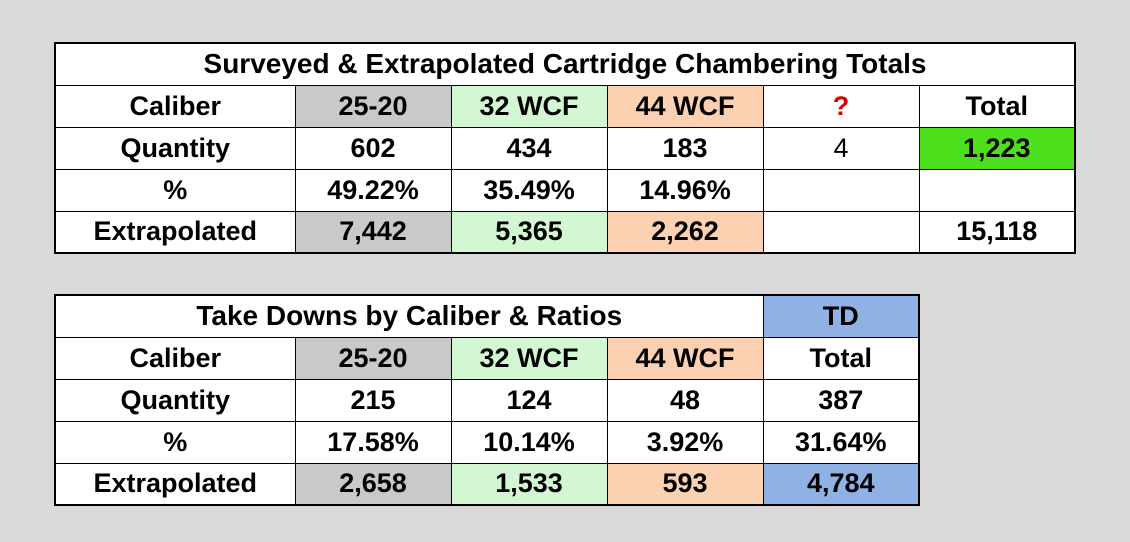 The height and width of the screenshot is (542, 1130). I want to click on table-cell: 4,784, so click(841, 484).